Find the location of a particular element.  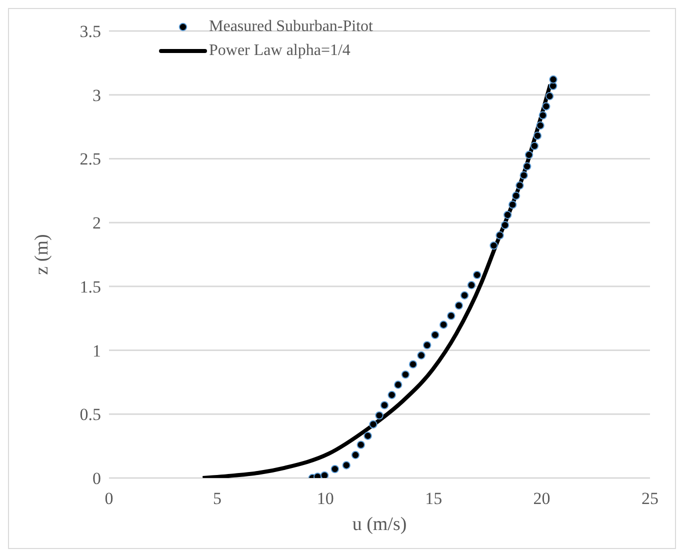

y-tick-label: 1 is located at coordinates (96, 350).